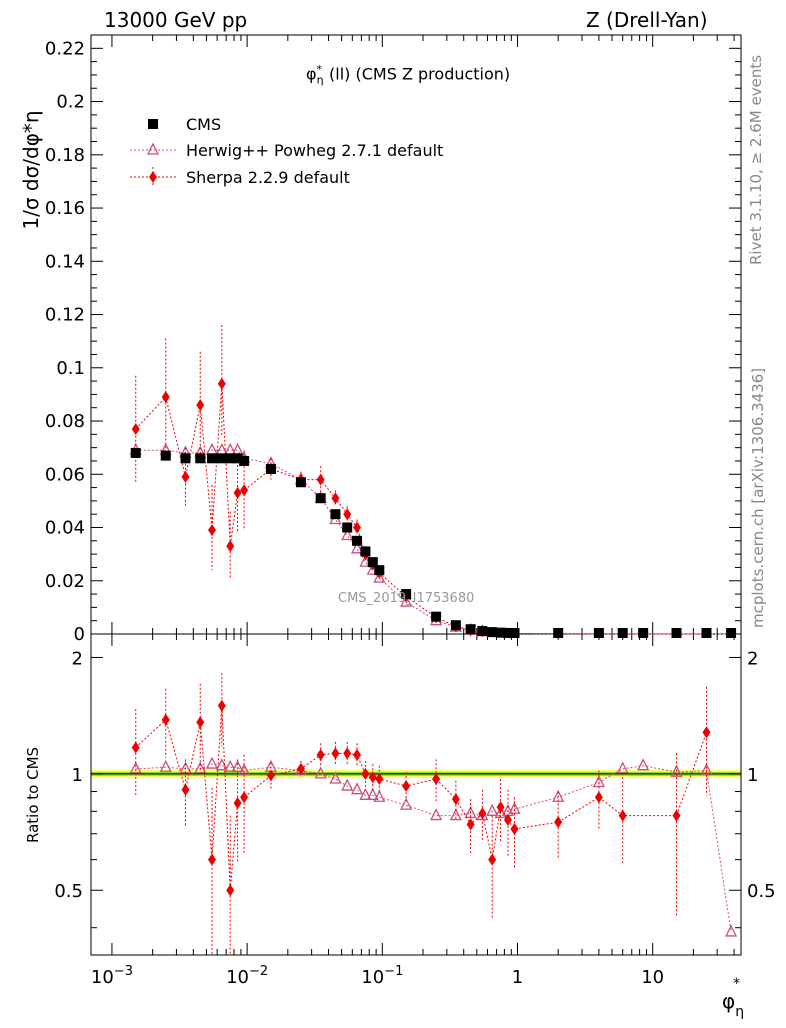 The image size is (786, 1028). Describe the element at coordinates (77, 658) in the screenshot. I see `ratio-tick-label: 2` at that location.